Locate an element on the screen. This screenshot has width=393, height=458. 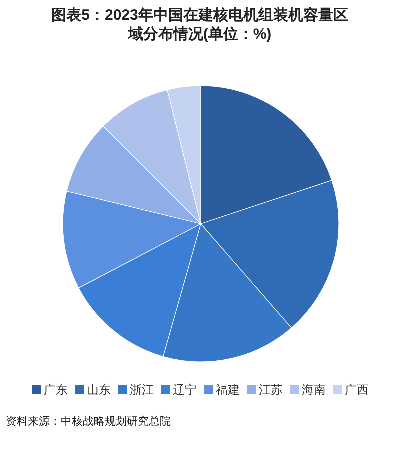
legend-label: 福建 is located at coordinates (228, 390).